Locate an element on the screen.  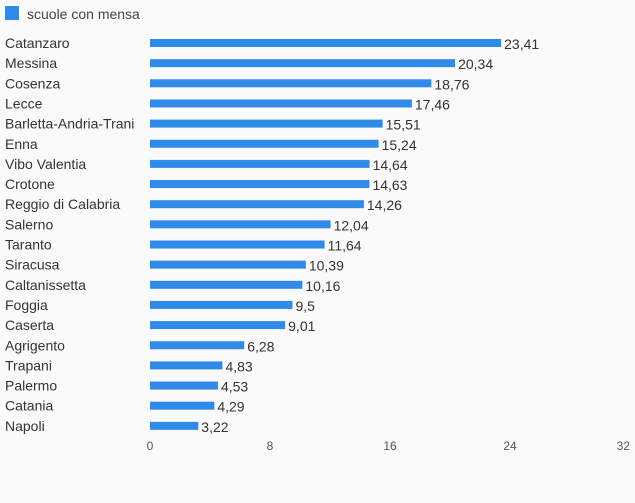
category-label: Foggia is located at coordinates (26, 305).